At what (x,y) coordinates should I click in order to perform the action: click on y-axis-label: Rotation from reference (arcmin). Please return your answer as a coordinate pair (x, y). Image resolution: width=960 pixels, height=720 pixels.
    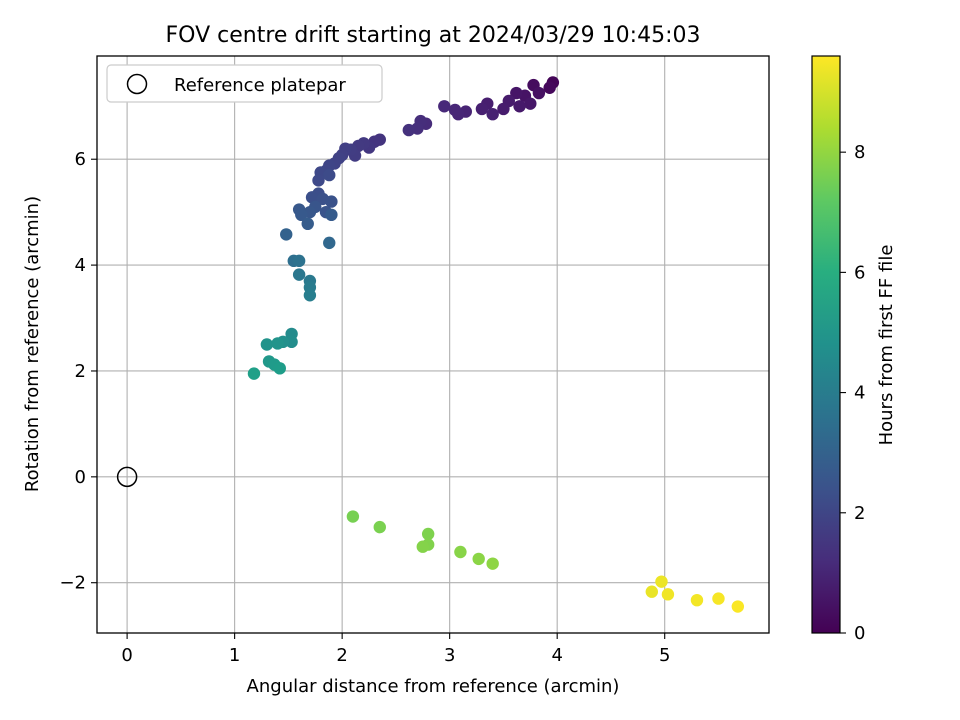
    Looking at the image, I should click on (32, 344).